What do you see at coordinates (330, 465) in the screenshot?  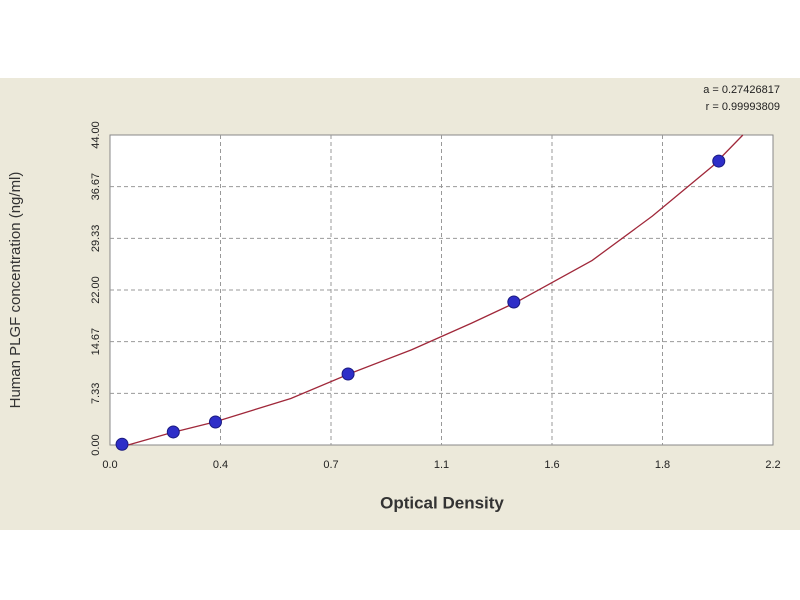 I see `x-tick-label: 0.7` at bounding box center [330, 465].